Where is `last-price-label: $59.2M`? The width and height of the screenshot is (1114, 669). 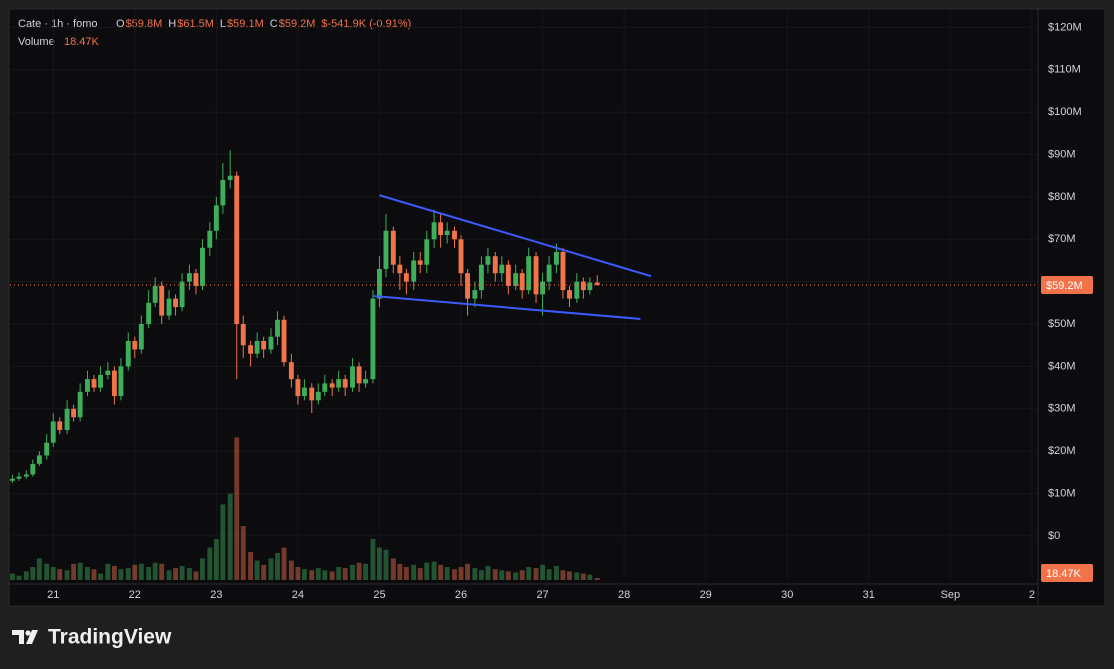
last-price-label: $59.2M is located at coordinates (1064, 286).